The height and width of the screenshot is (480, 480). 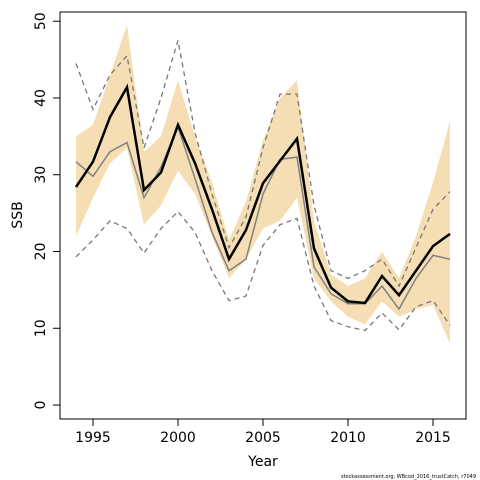 What do you see at coordinates (41, 328) in the screenshot?
I see `y-tick-label: 10` at bounding box center [41, 328].